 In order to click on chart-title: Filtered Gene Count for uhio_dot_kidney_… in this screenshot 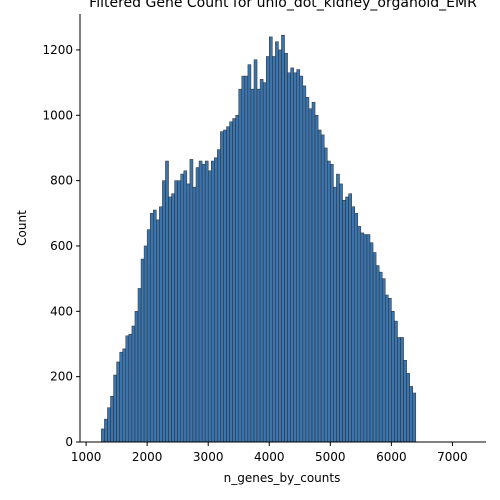, I will do `click(283, 5)`.